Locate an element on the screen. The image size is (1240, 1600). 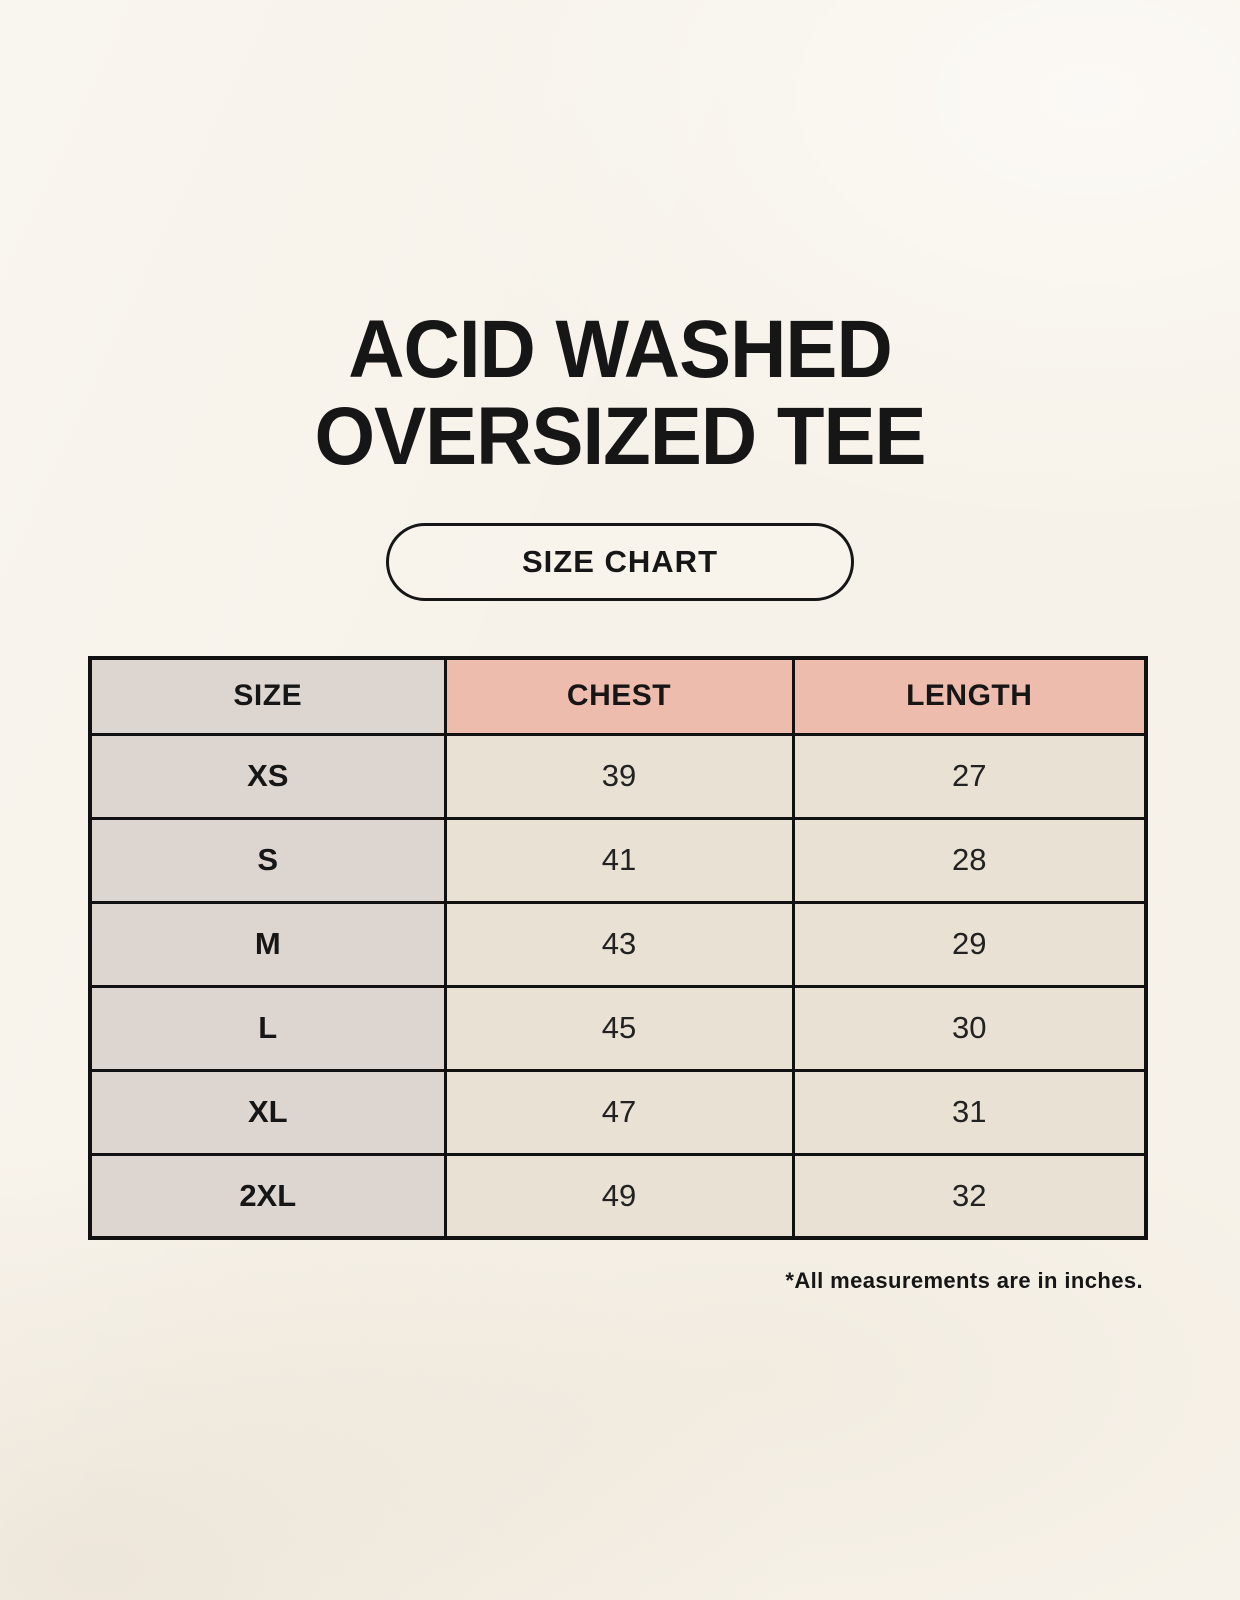
page-title-line-2: OVERSIZED TEE is located at coordinates (620, 436).